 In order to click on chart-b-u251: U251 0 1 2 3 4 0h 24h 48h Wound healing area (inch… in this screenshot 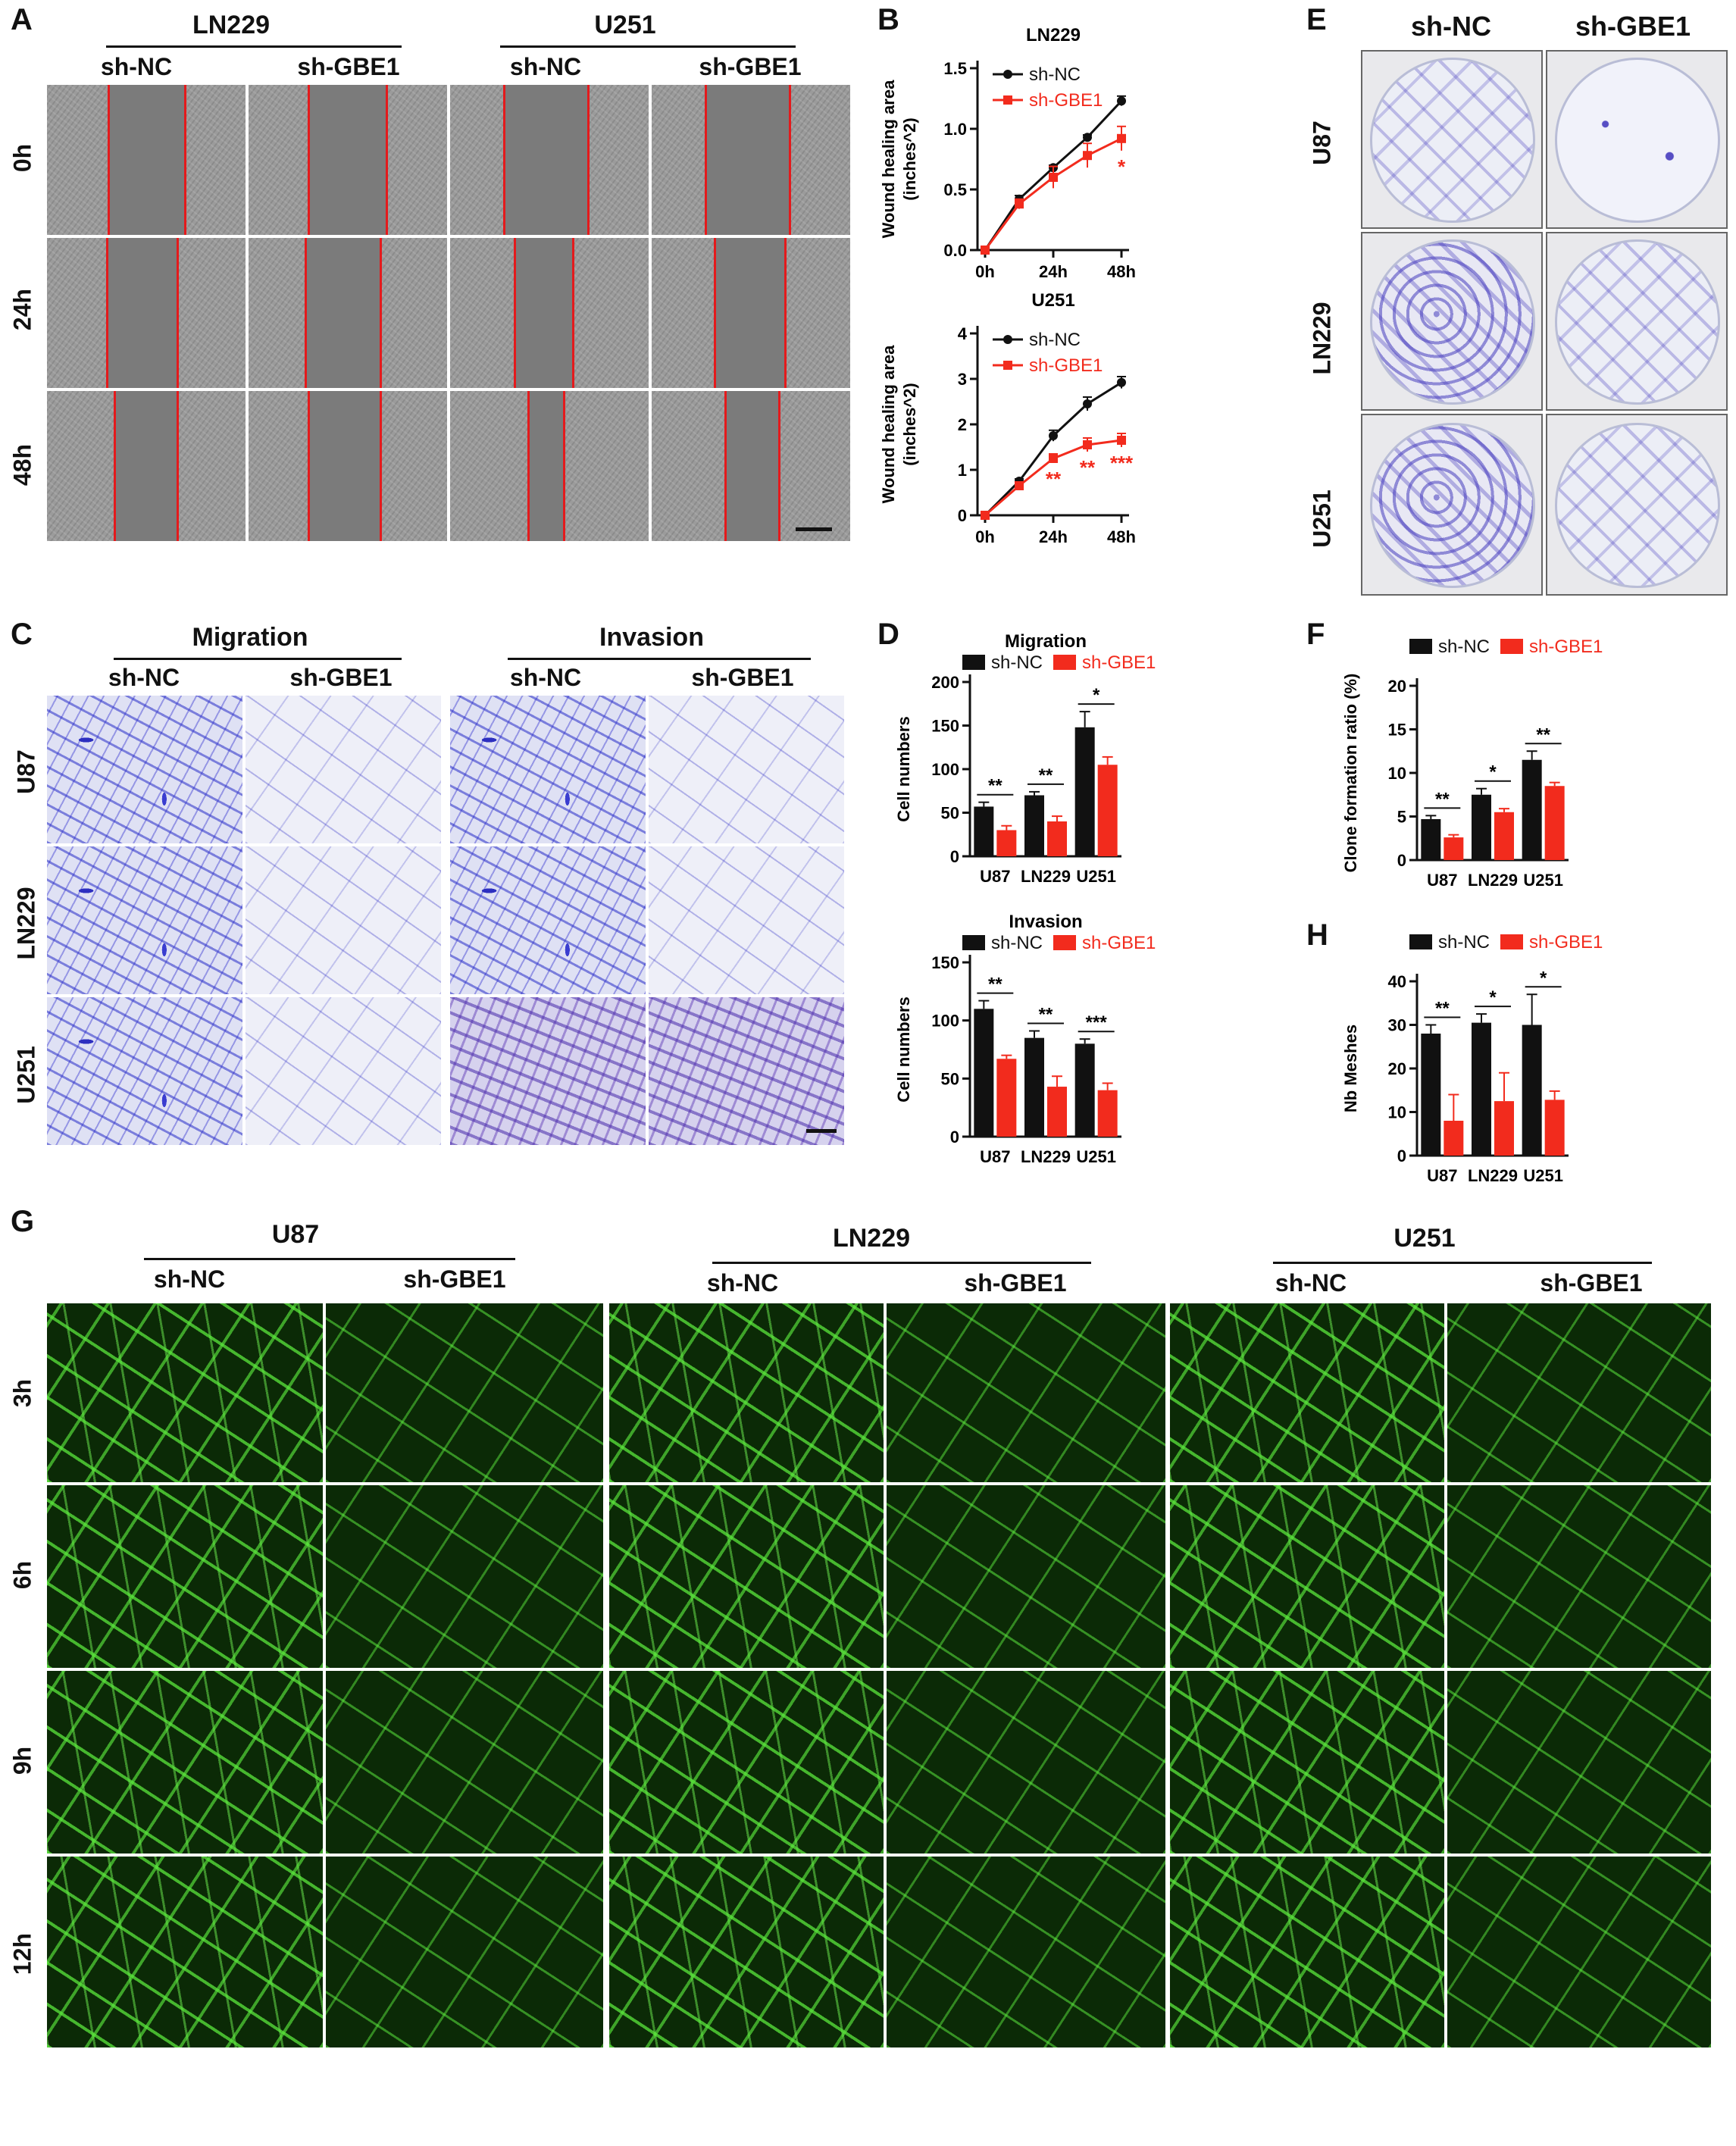, I will do `click(1007, 418)`.